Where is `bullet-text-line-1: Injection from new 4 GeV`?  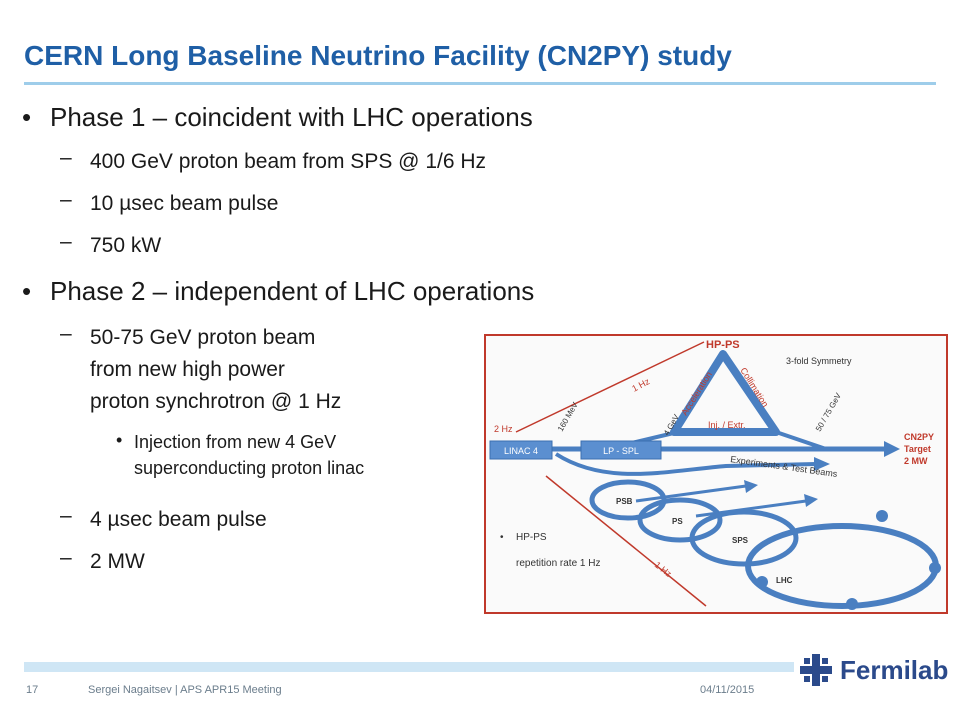
bullet-text-line-1: Injection from new 4 GeV is located at coordinates (235, 442).